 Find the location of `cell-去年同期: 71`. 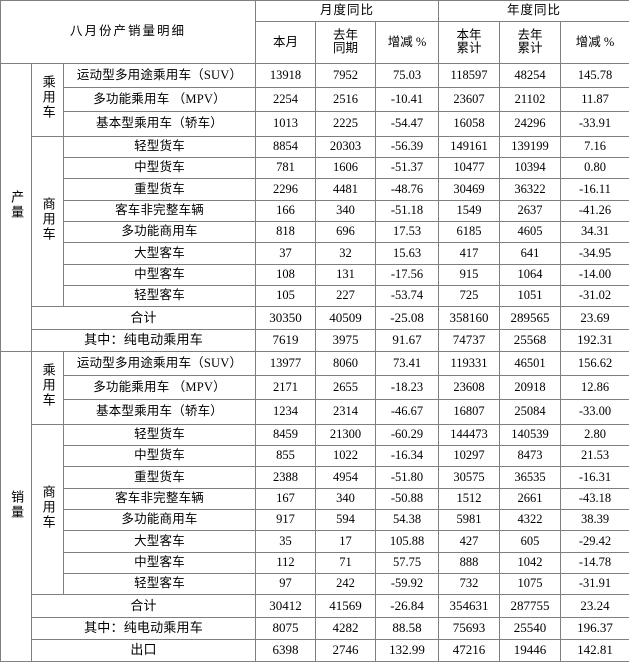

cell-去年同期: 71 is located at coordinates (346, 563).